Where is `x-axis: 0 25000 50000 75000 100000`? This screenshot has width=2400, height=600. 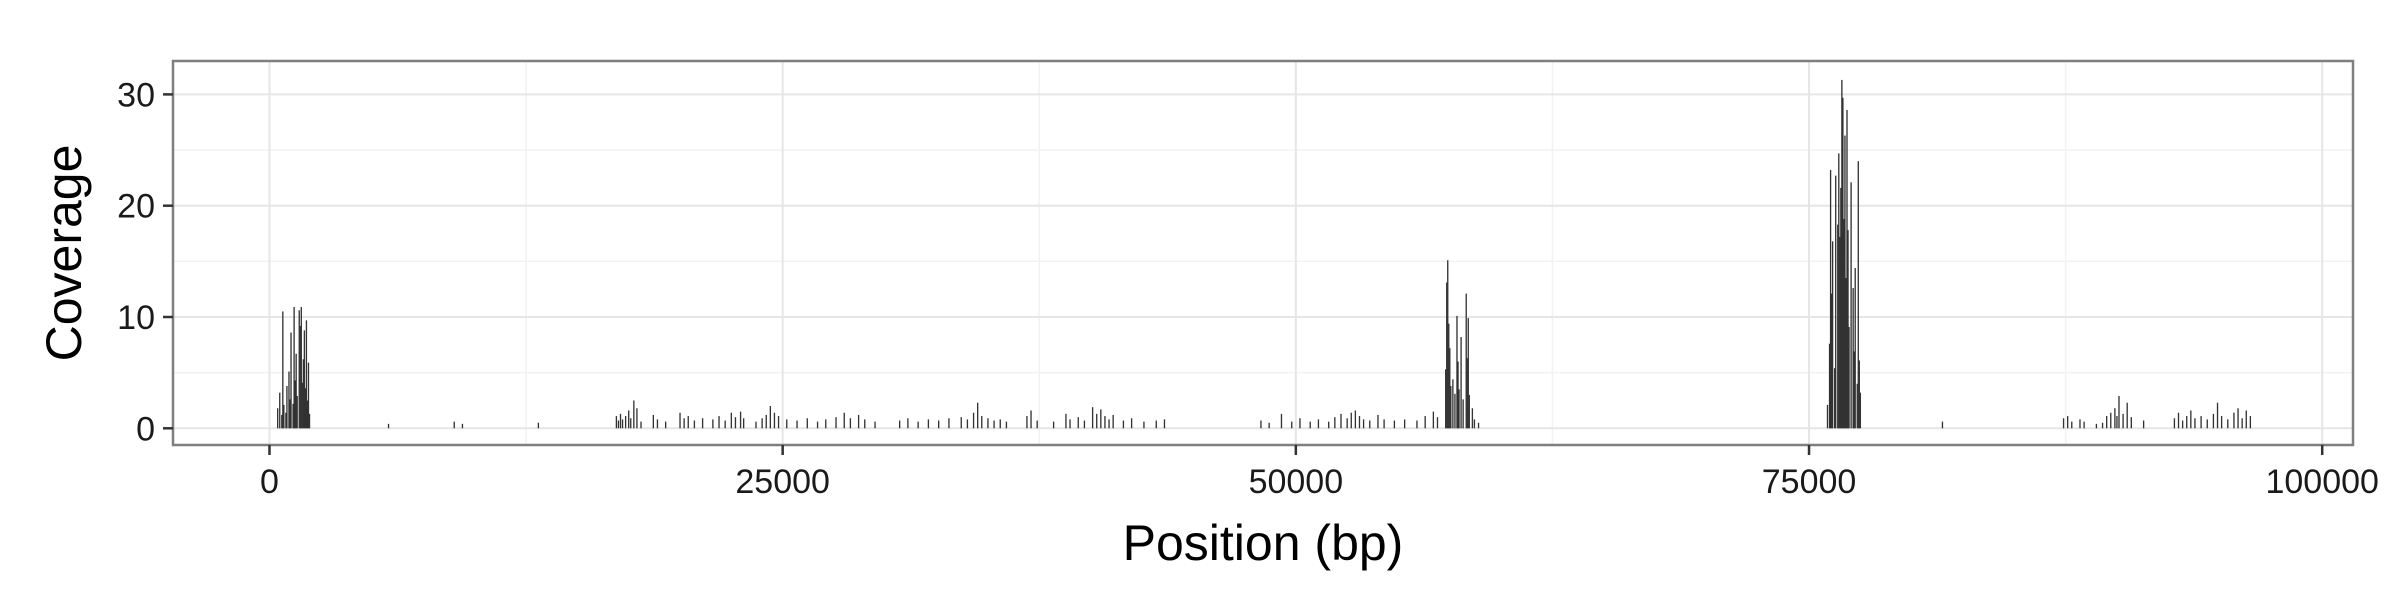 x-axis: 0 25000 50000 75000 100000 is located at coordinates (1319, 473).